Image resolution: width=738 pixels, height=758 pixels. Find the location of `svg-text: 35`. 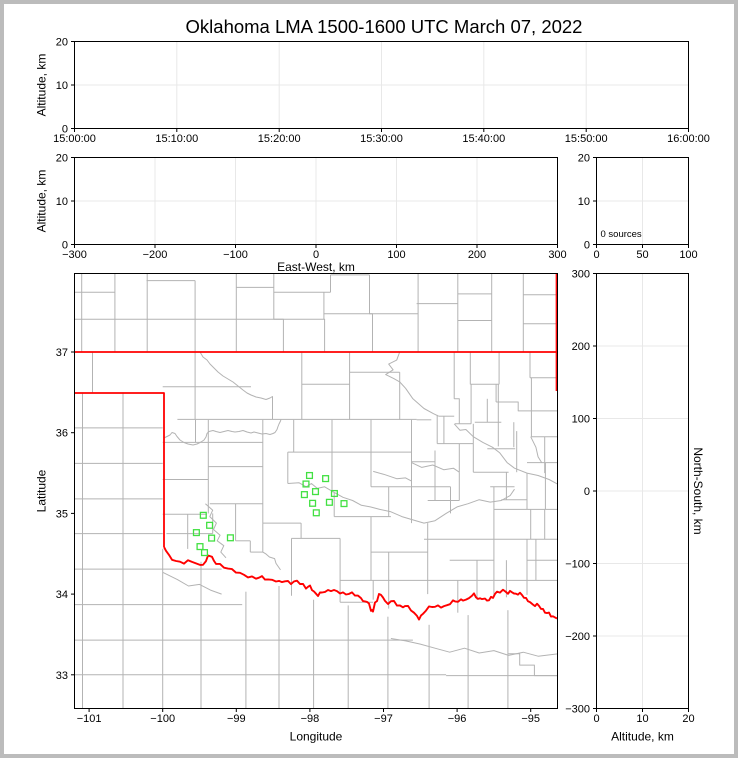

svg-text: 35 is located at coordinates (62, 514).